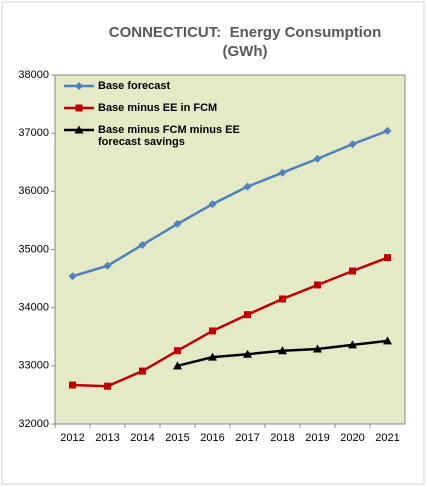  I want to click on legend-entry: Base forecast, so click(164, 86).